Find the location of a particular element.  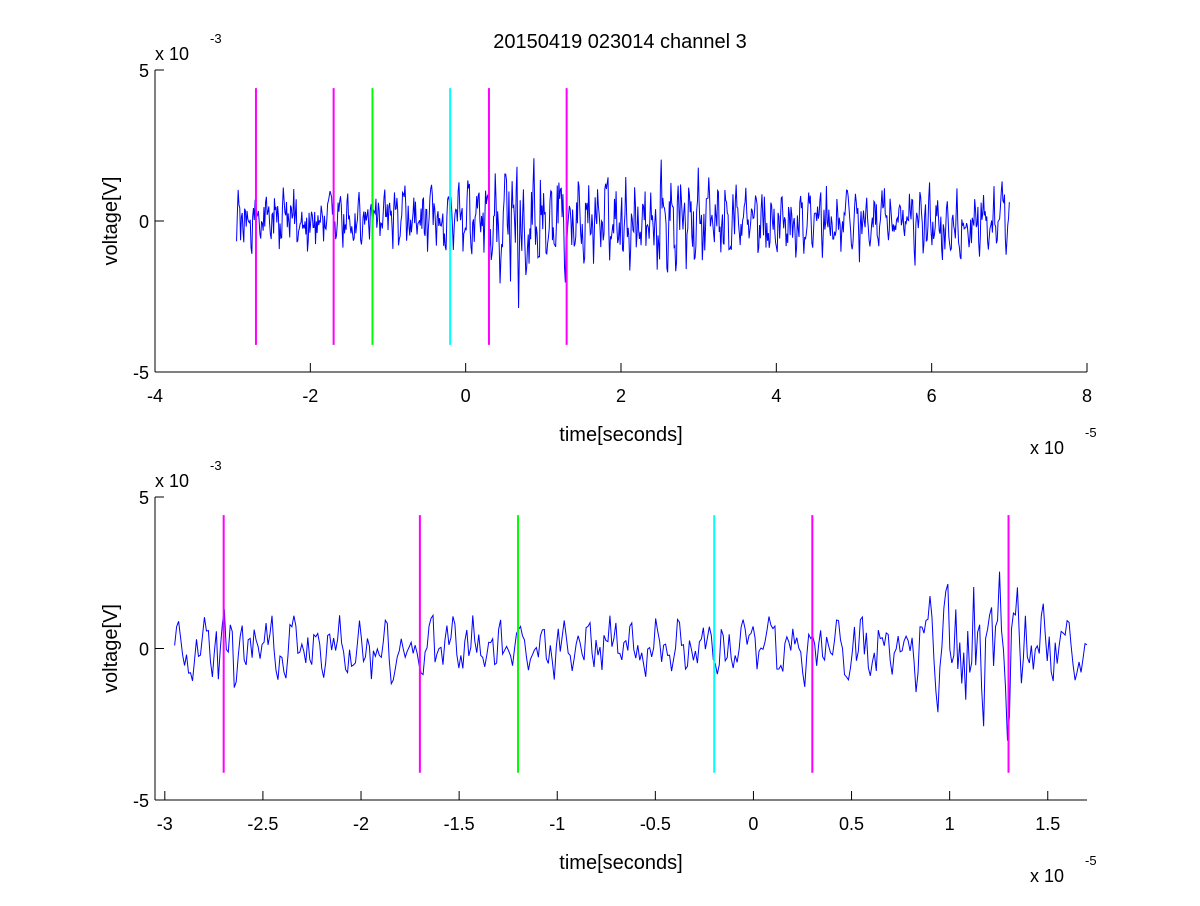

x-tick-label: -1 is located at coordinates (557, 824).